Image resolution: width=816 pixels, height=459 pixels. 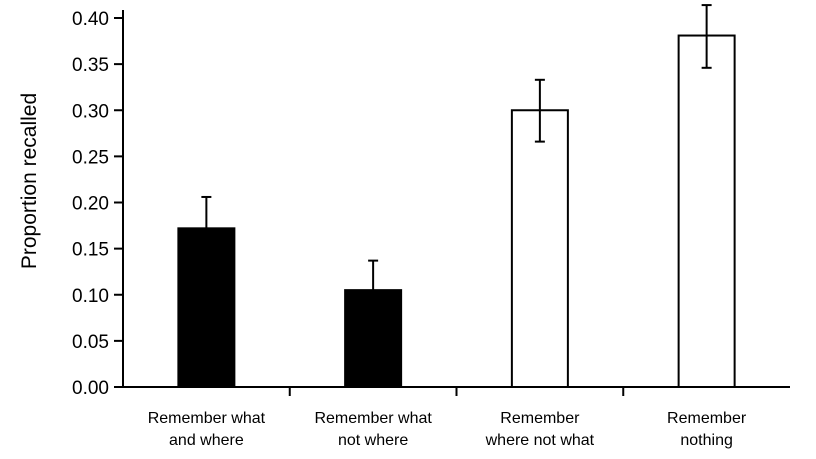 What do you see at coordinates (90, 250) in the screenshot?
I see `y-tick-label: 0.15` at bounding box center [90, 250].